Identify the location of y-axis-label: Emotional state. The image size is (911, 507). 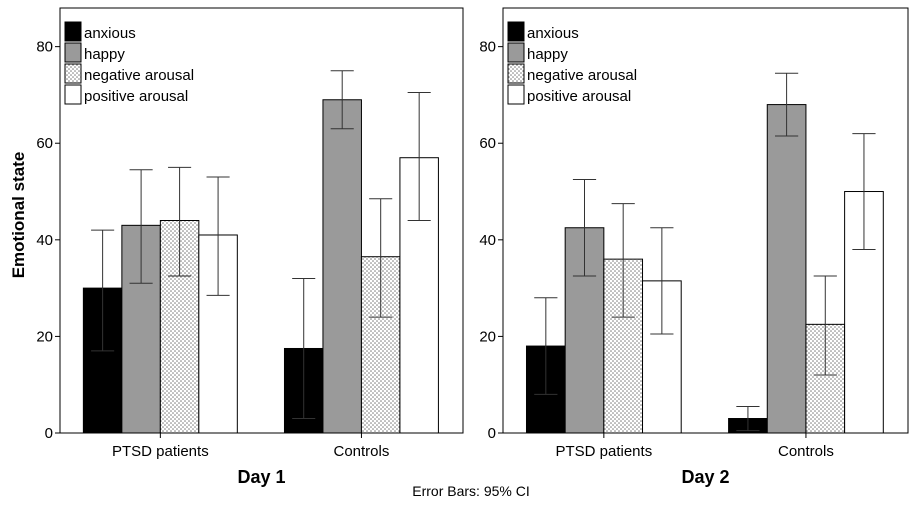
(18, 215).